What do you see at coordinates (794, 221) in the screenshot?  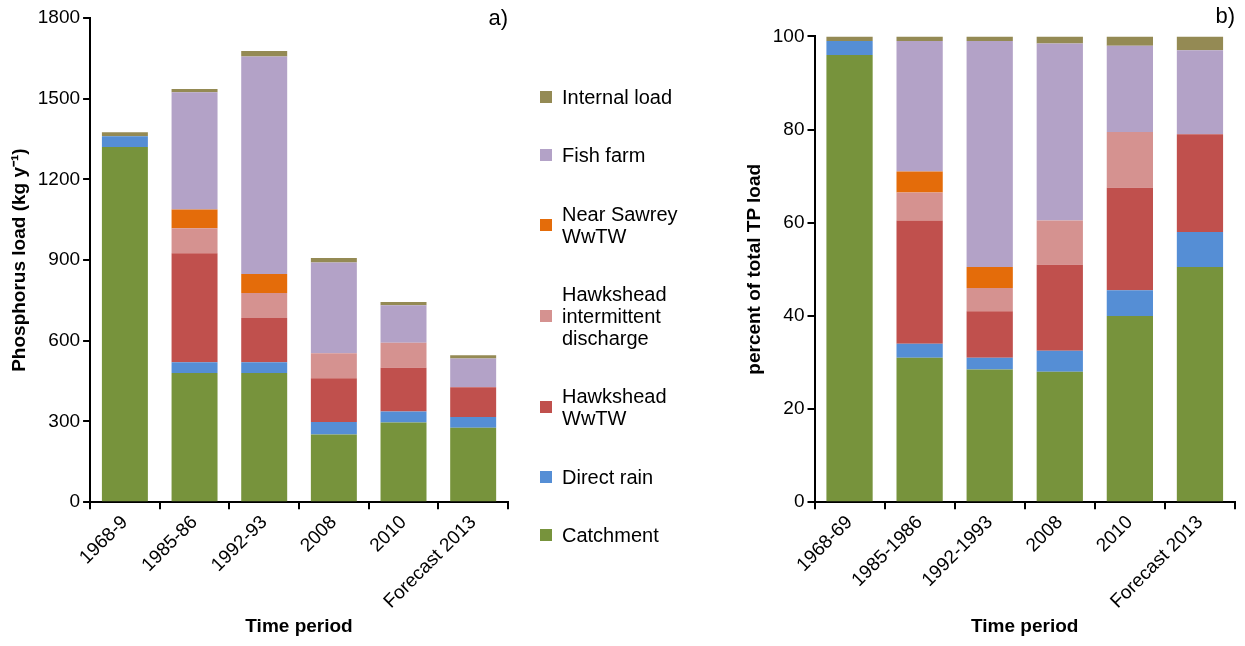 I see `y-tick-label: 60` at bounding box center [794, 221].